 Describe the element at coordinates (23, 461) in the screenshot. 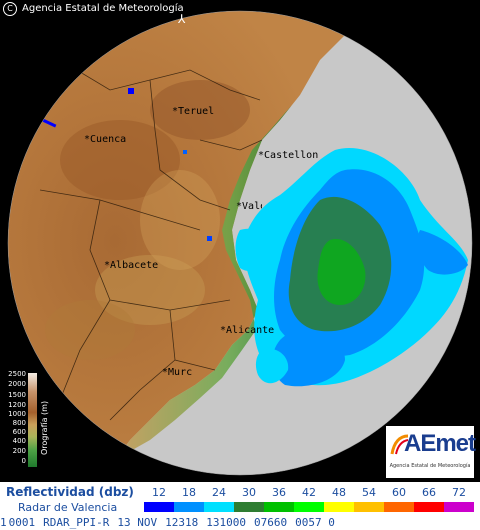

I see `oro-tick: 0` at that location.